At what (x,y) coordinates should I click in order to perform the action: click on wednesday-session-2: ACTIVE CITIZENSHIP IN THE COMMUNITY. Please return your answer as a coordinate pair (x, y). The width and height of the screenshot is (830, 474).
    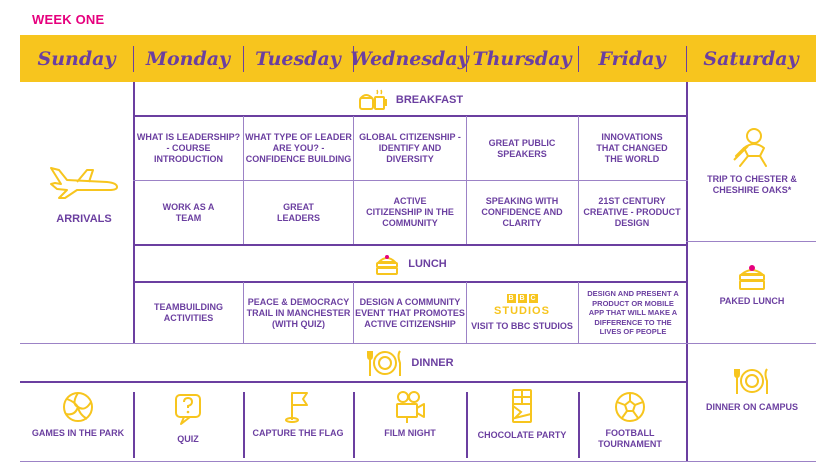
    Looking at the image, I should click on (410, 212).